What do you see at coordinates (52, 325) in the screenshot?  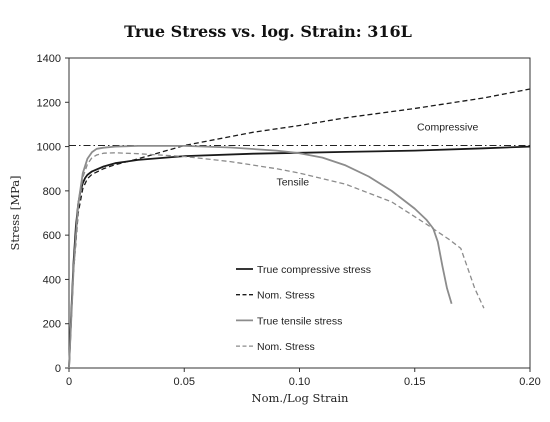 I see `y-tick-label: 200` at bounding box center [52, 325].